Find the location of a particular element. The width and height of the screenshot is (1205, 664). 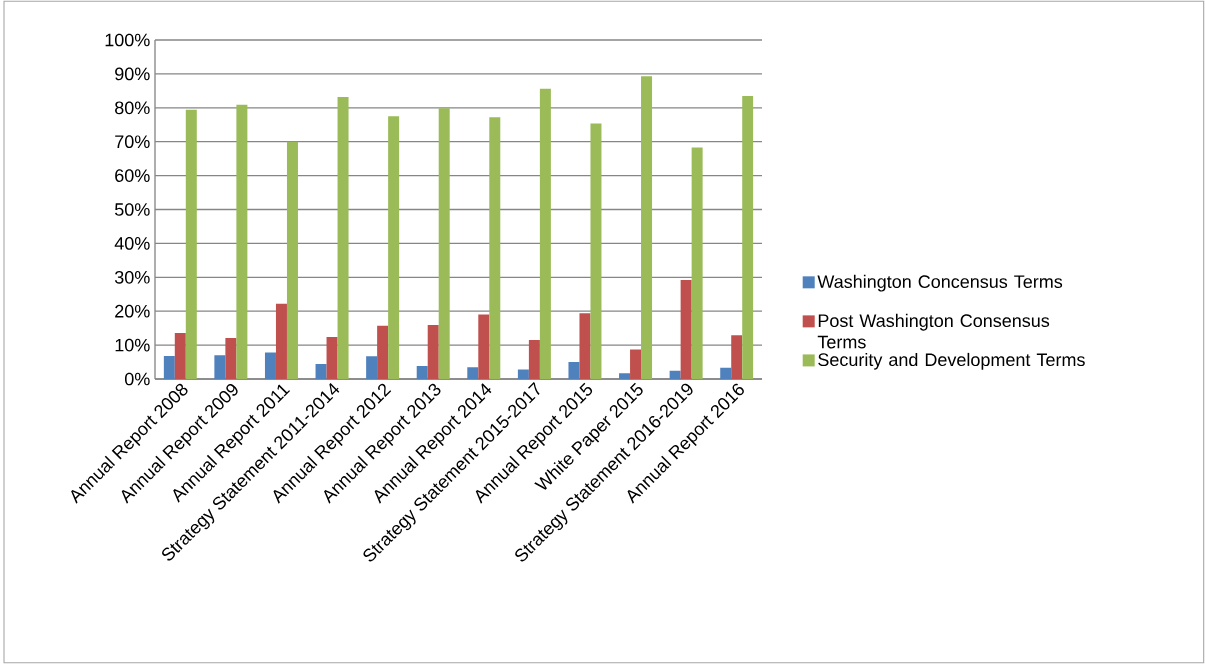

y-tick-label: 40% is located at coordinates (132, 243).